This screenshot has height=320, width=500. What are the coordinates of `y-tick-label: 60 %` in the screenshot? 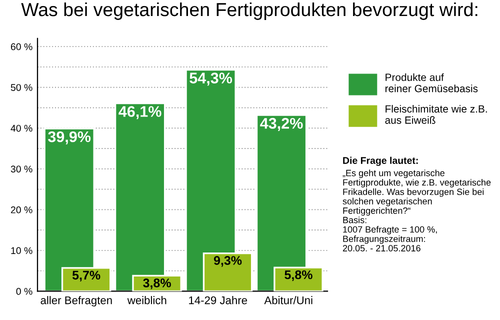 It's located at (21, 46).